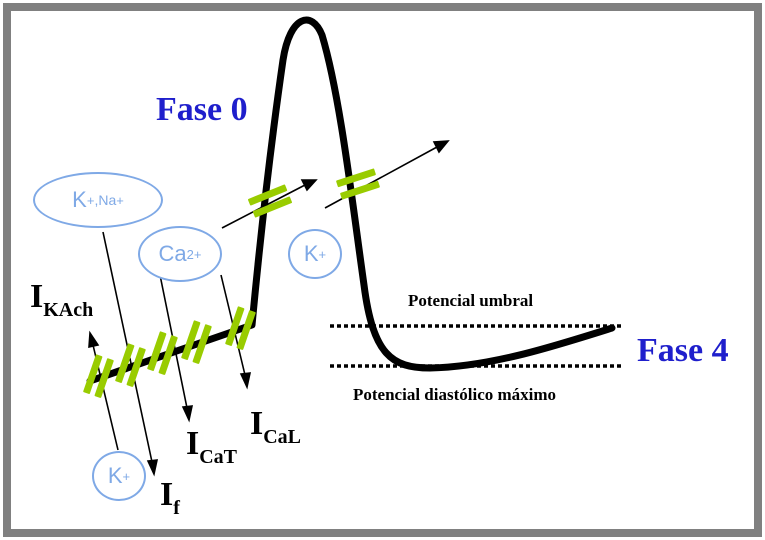  Describe the element at coordinates (471, 300) in the screenshot. I see `threshold-potential-label: Potencial umbral` at that location.